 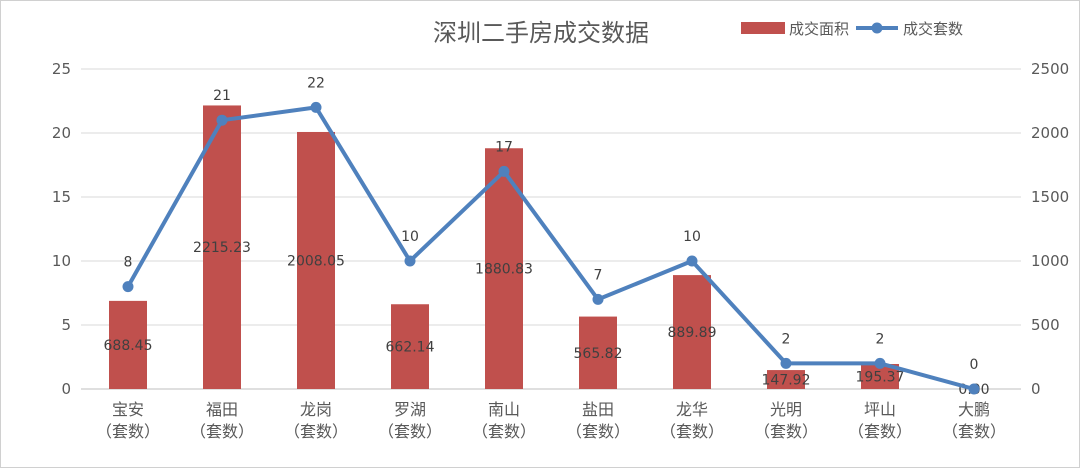 I want to click on left-tick-label: 15, so click(x=61, y=197).